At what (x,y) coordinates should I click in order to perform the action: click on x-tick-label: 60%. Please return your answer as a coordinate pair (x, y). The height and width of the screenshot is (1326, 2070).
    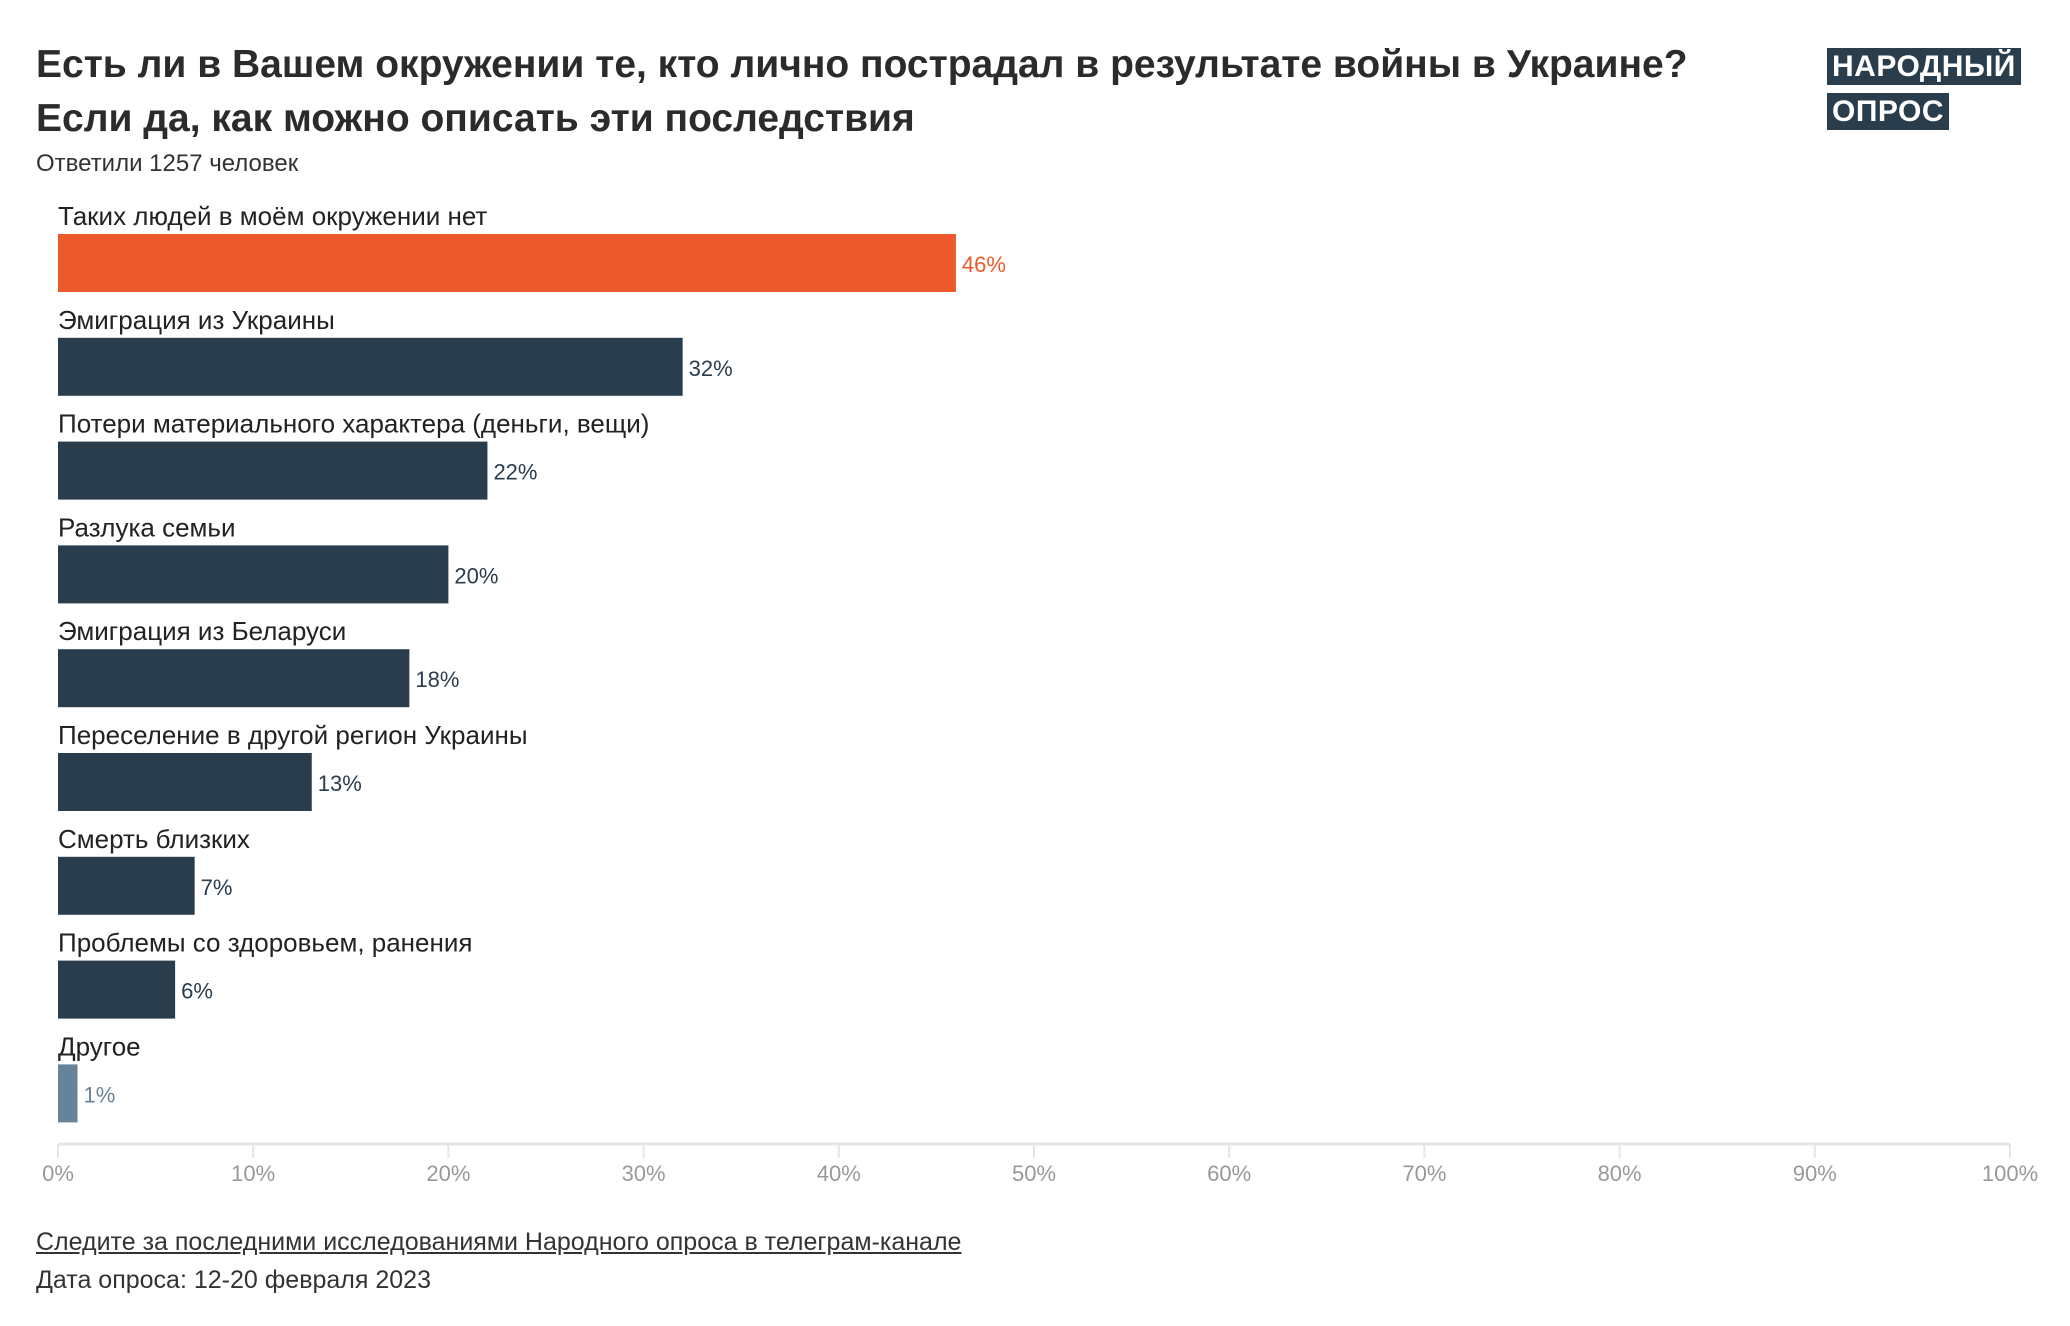
    Looking at the image, I should click on (1229, 1173).